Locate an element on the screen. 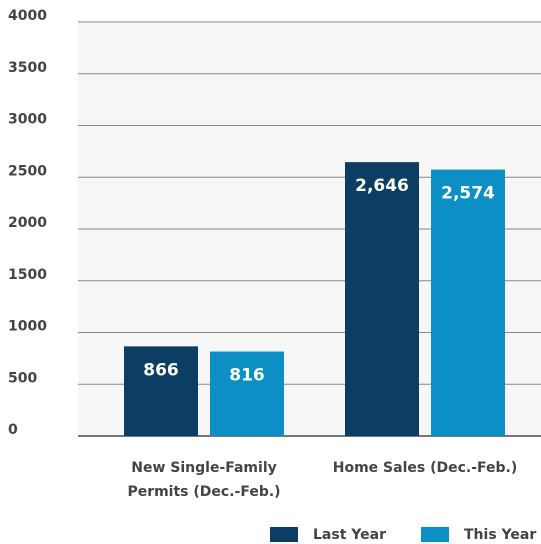 The image size is (541, 544). x-tick-label: Home Sales (Dec.-Feb.) is located at coordinates (425, 468).